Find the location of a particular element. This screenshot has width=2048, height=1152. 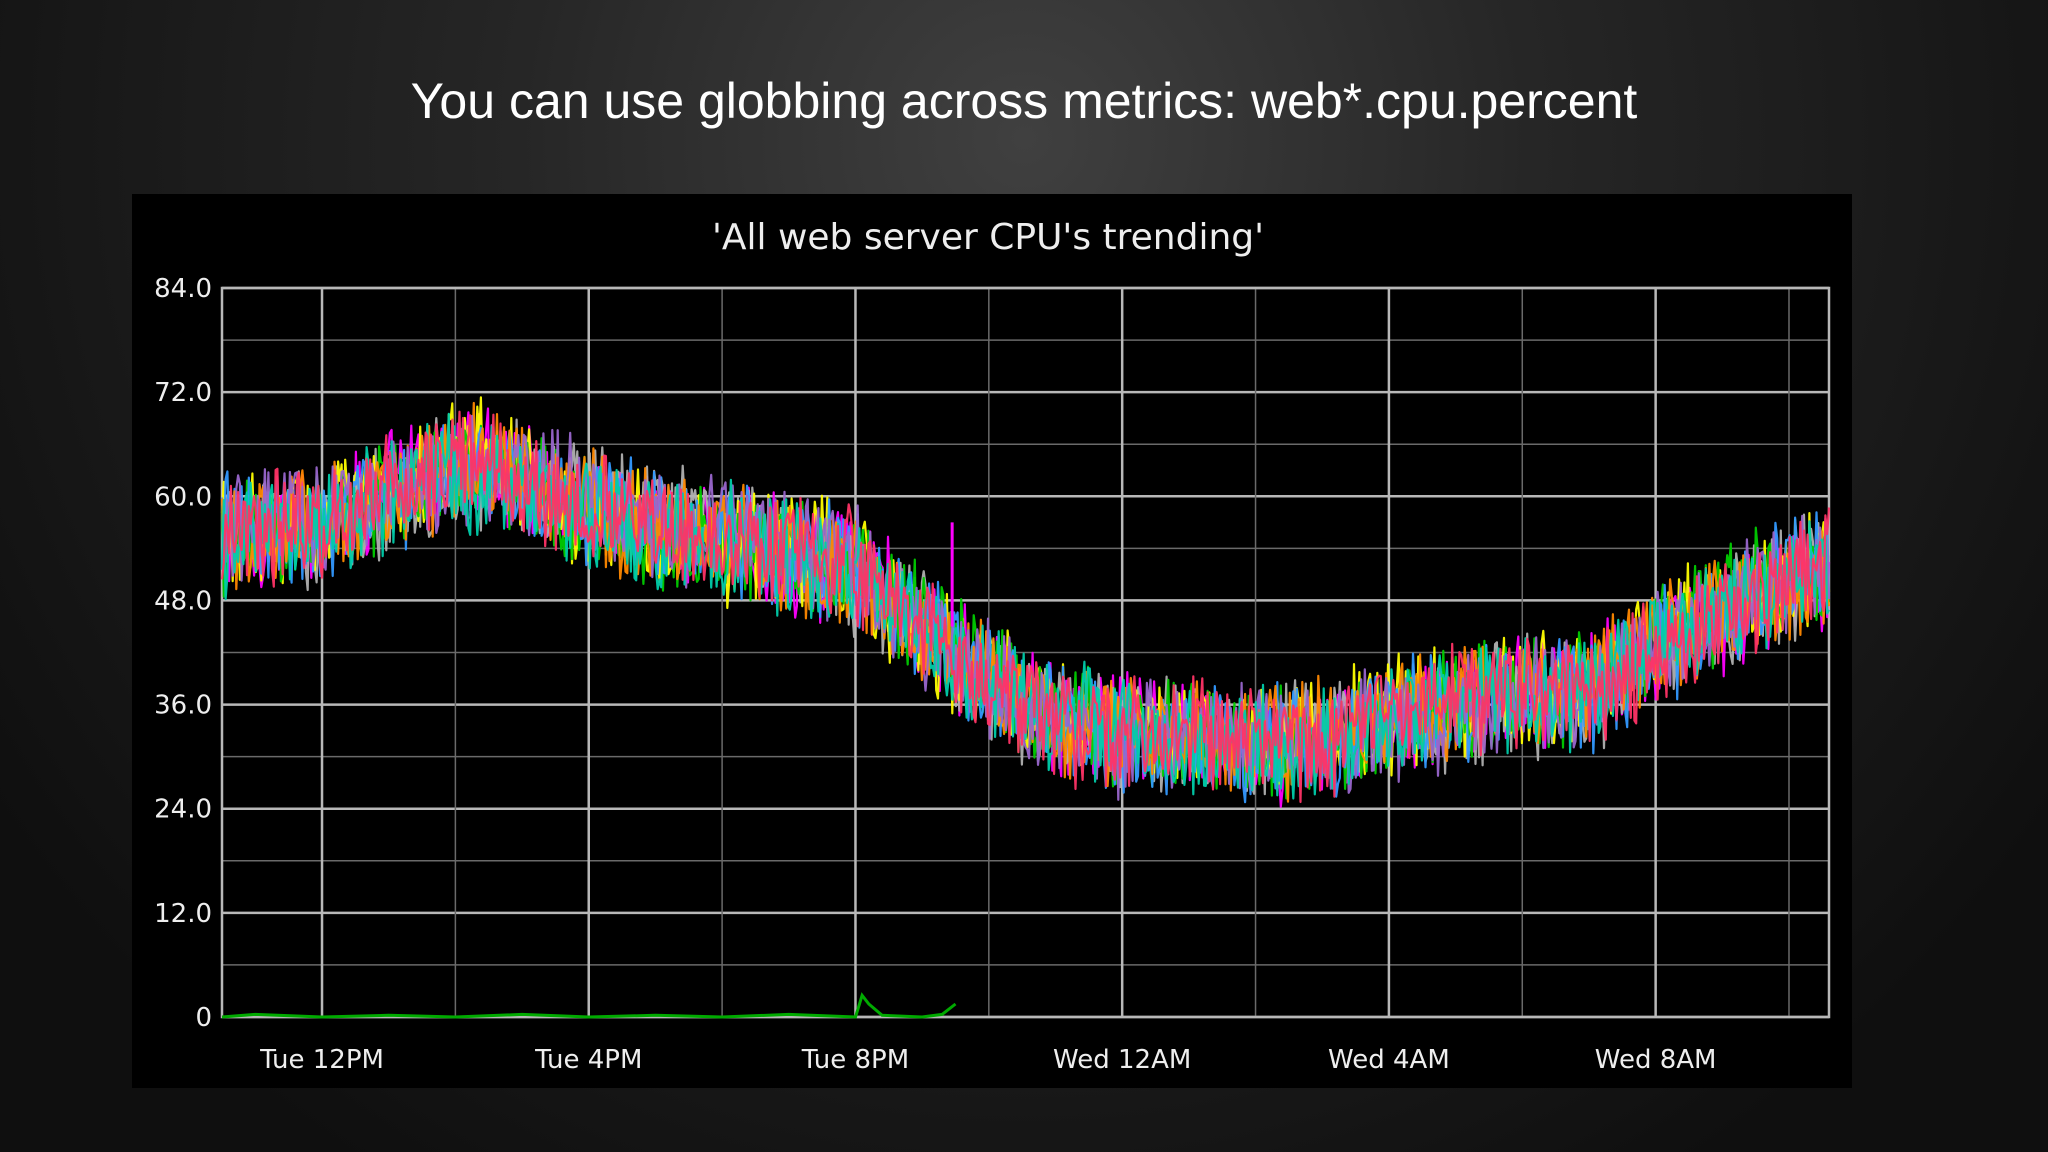

y-tick-label: 60.0 is located at coordinates (183, 497).